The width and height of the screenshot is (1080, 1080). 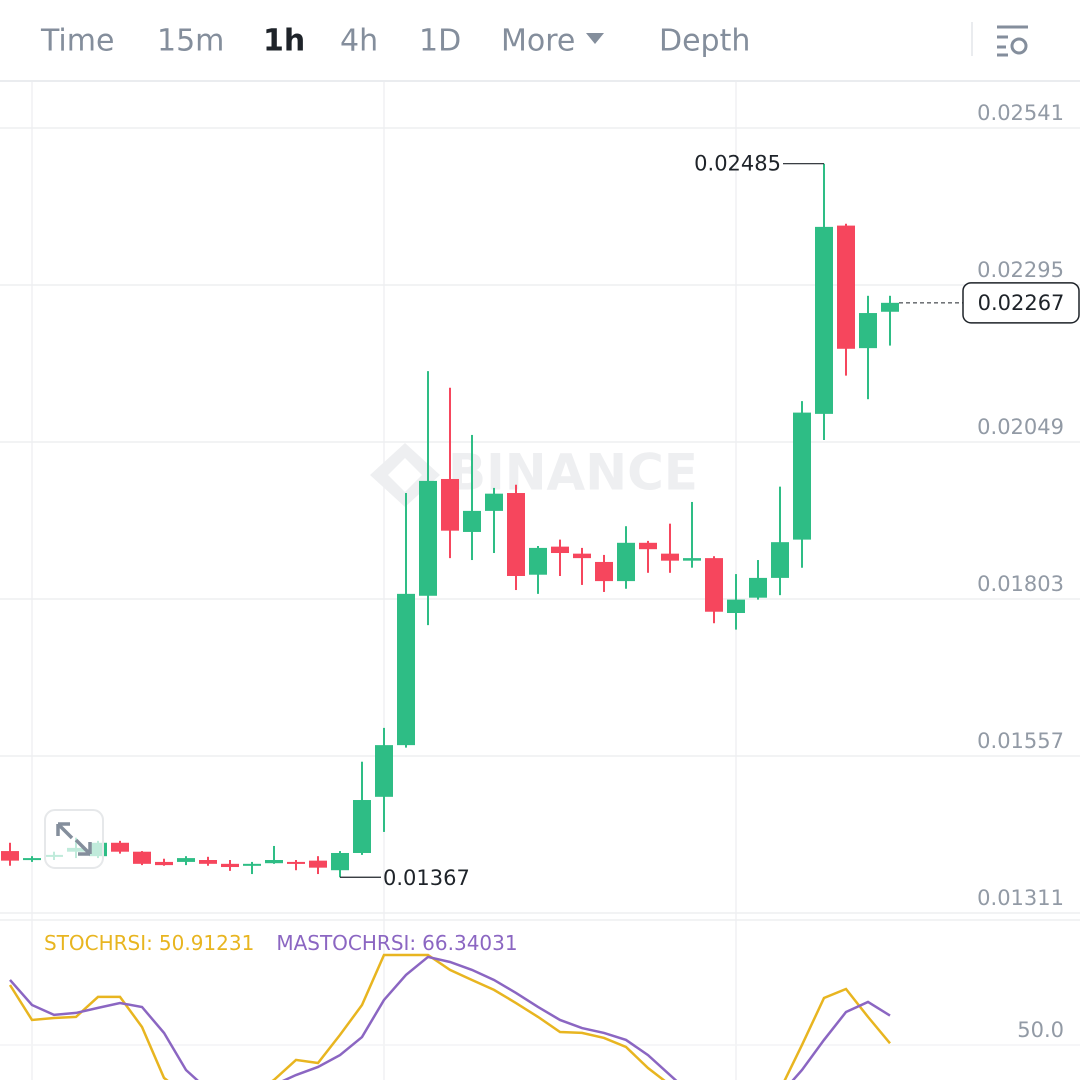 I want to click on interval-tab: More, so click(x=538, y=41).